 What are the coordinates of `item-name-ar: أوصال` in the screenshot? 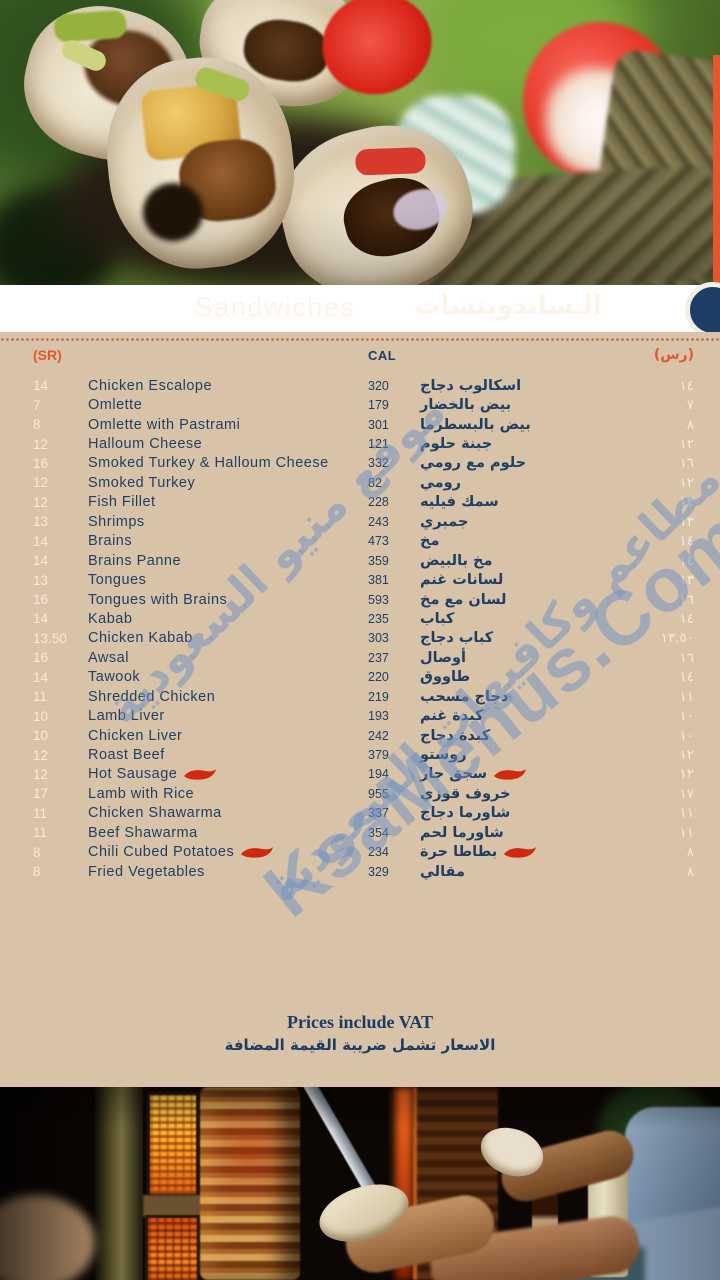 It's located at (443, 657).